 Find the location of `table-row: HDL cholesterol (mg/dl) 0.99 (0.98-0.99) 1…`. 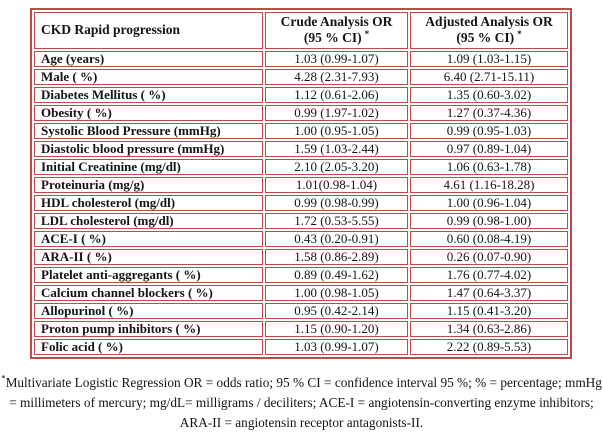

table-row: HDL cholesterol (mg/dl) 0.99 (0.98-0.99) 1… is located at coordinates (301, 202).